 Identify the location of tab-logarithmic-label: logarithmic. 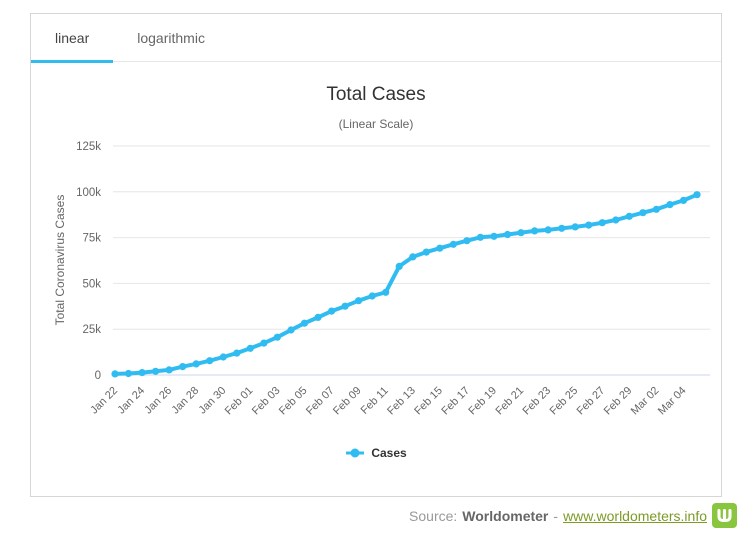
(171, 37).